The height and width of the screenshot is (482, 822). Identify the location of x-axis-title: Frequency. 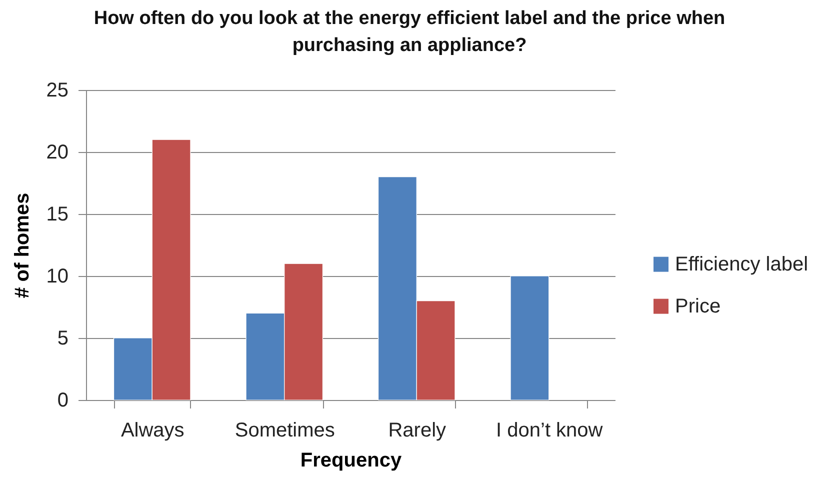
(351, 461).